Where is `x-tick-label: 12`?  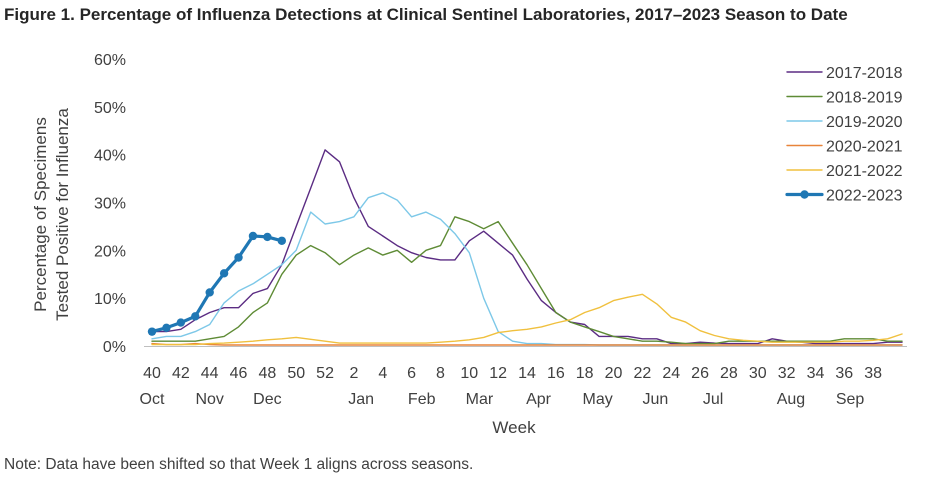 x-tick-label: 12 is located at coordinates (498, 373).